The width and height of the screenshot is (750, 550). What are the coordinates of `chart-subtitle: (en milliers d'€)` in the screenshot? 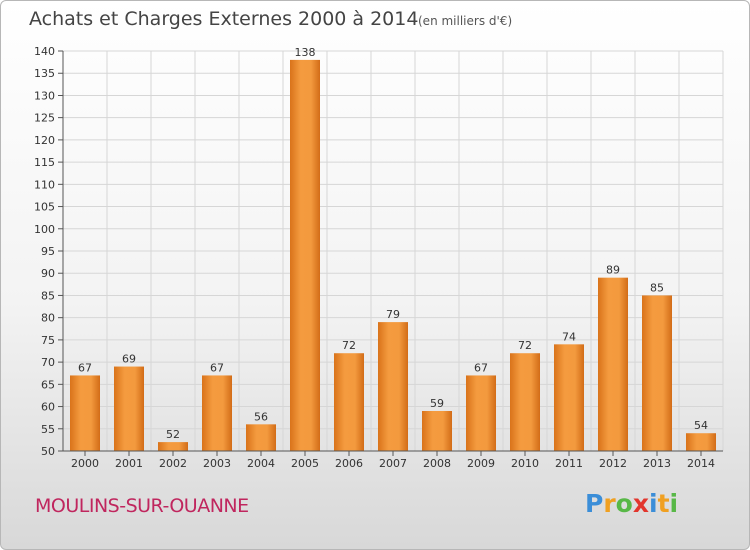 It's located at (465, 21).